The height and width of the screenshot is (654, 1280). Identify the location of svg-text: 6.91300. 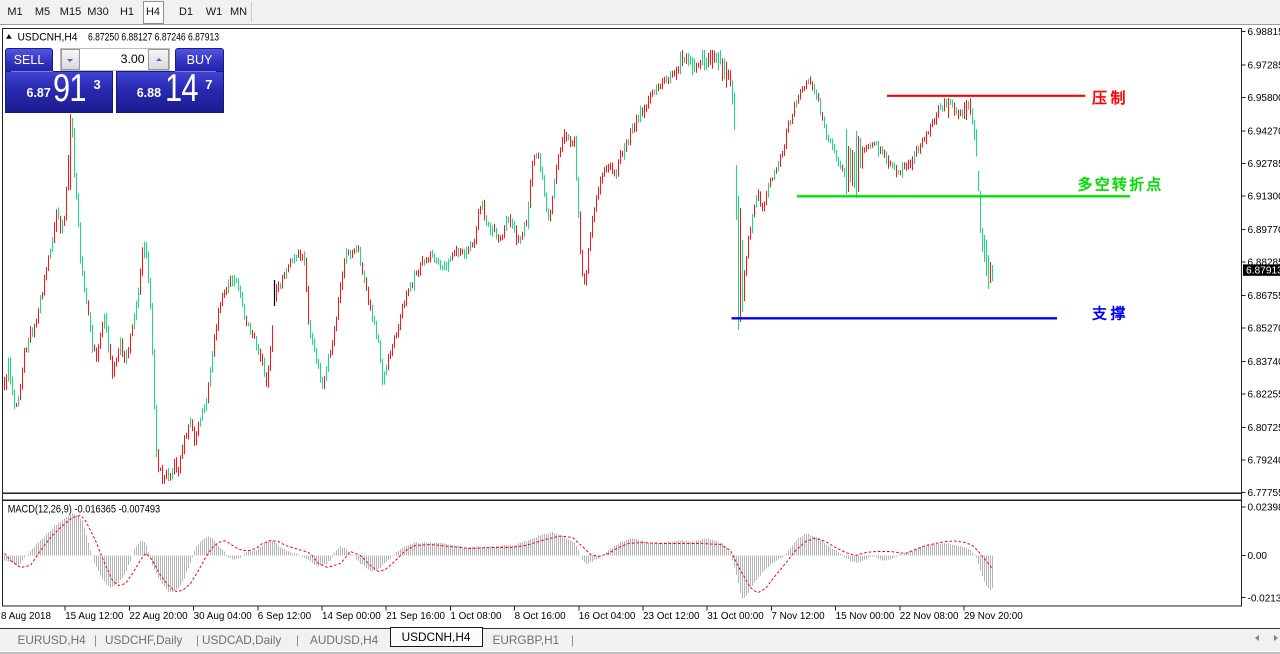
(1264, 197).